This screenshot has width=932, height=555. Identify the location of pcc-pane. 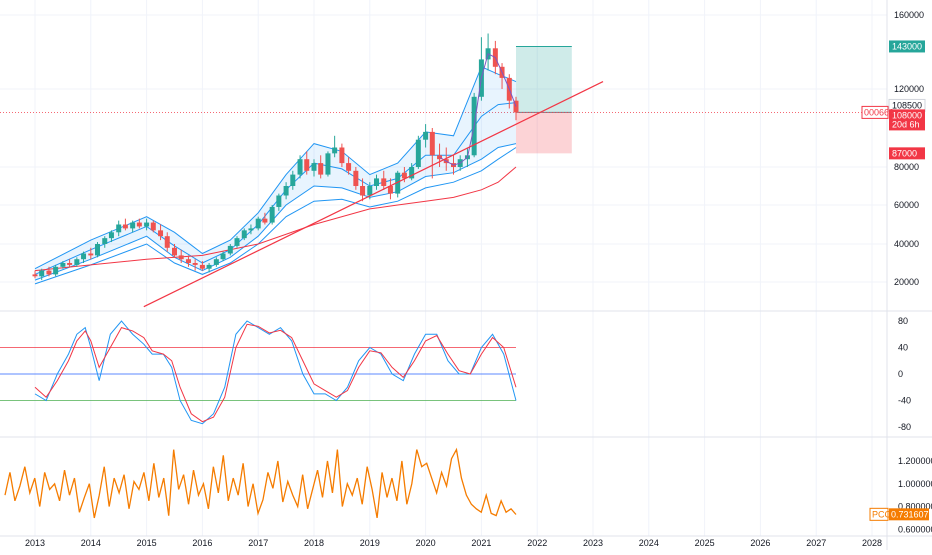
(260, 483).